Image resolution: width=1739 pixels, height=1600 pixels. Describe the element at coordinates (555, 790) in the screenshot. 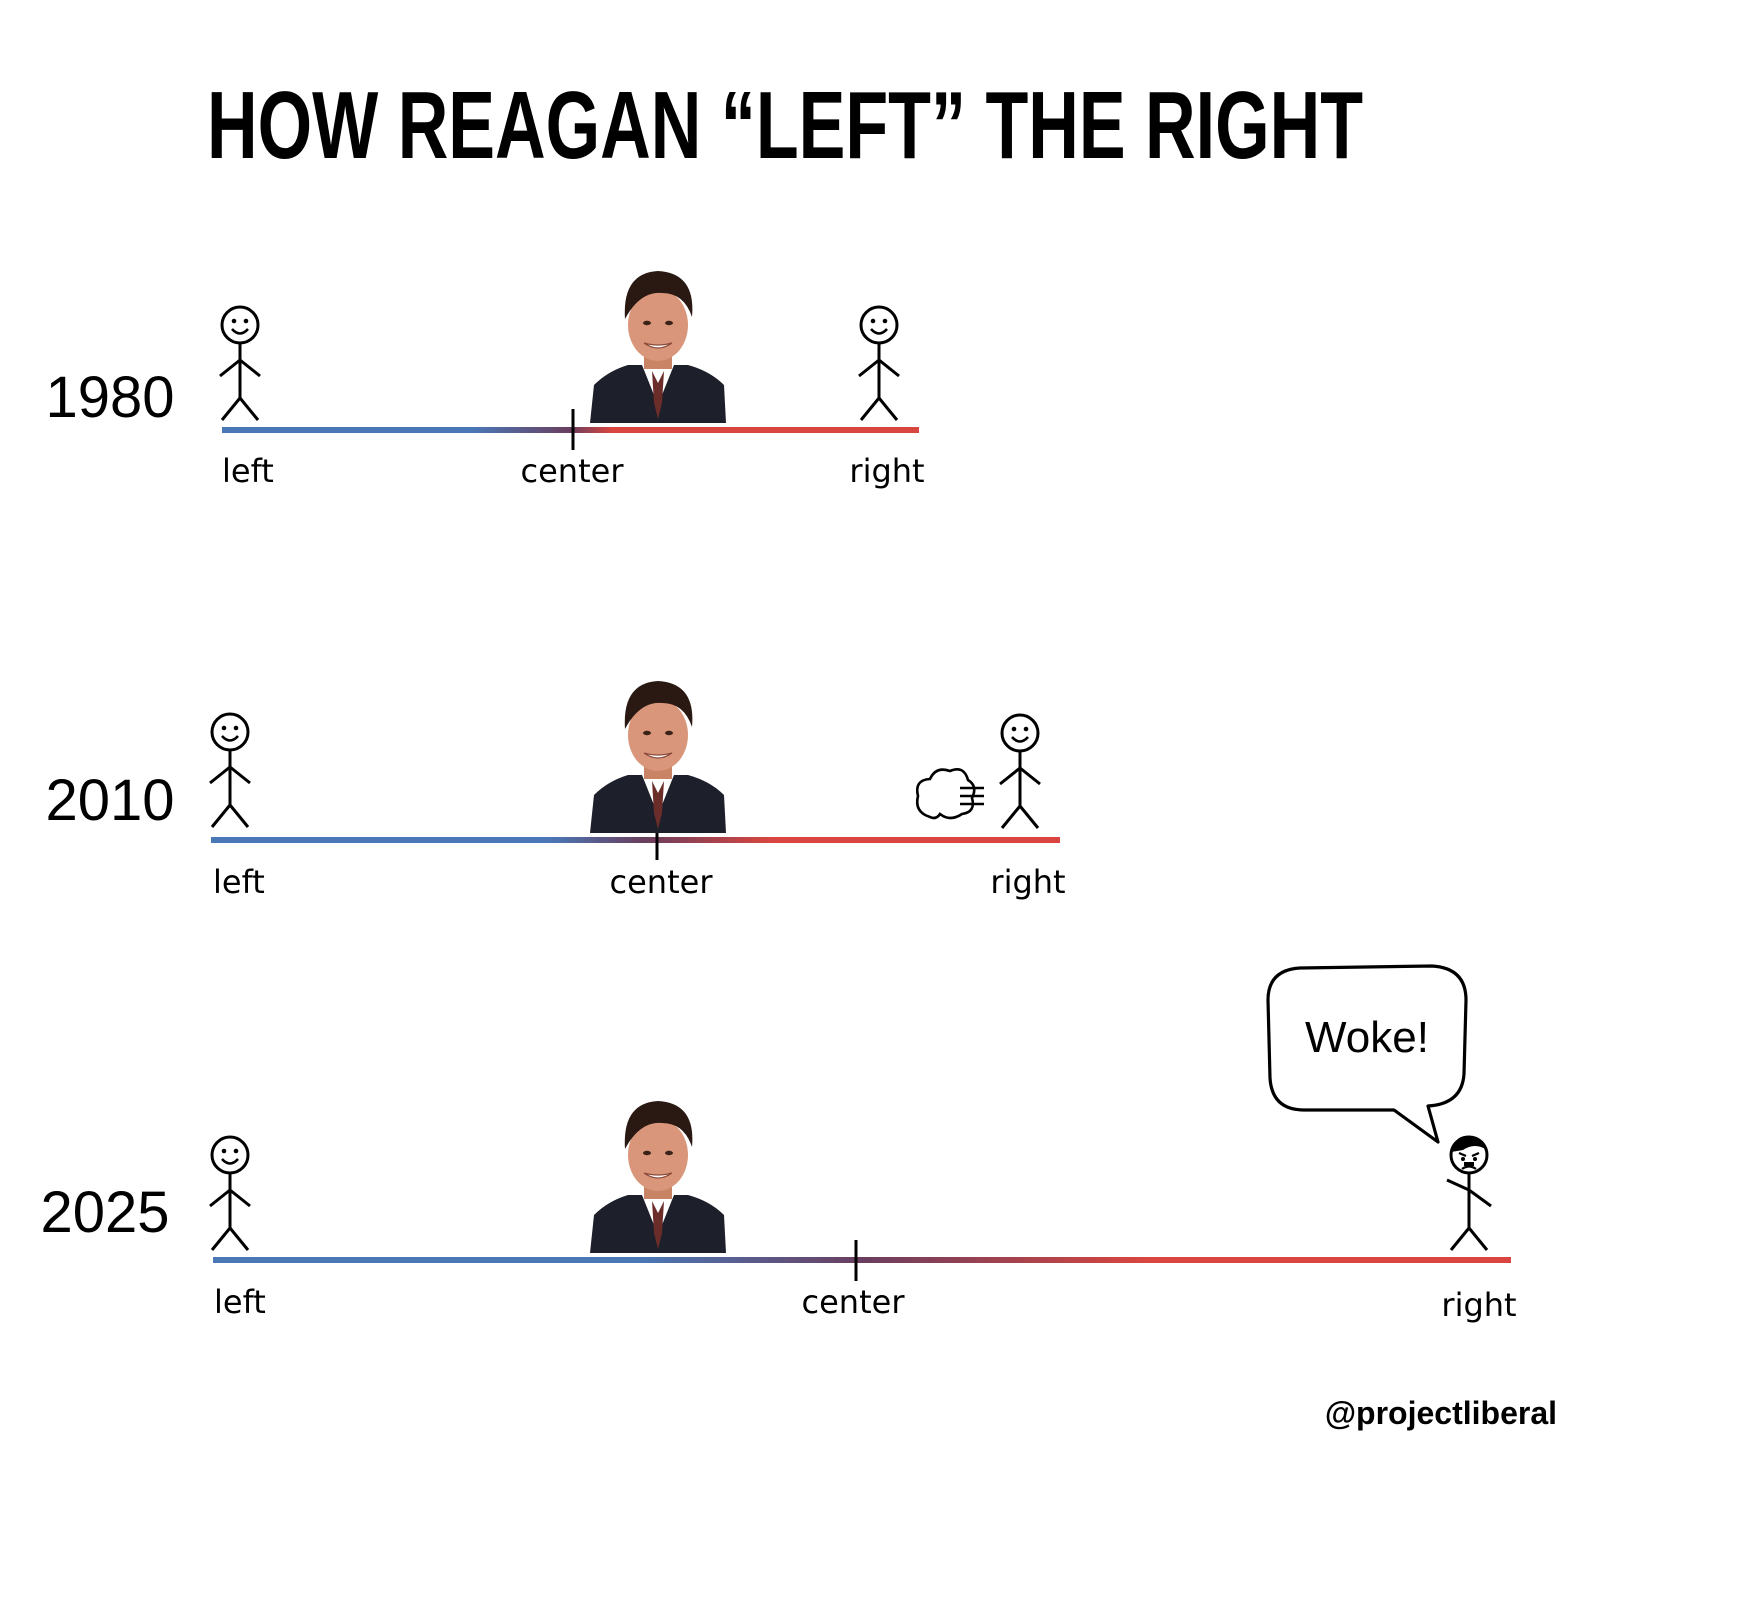

I see `timeline-2010: 2010 left center right` at that location.